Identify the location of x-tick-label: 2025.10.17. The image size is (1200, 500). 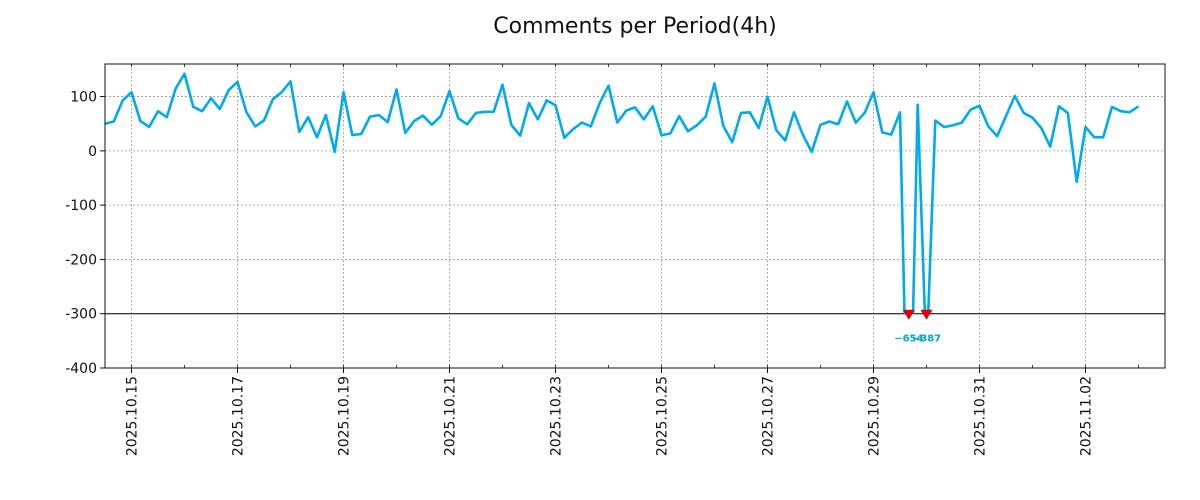
(239, 416).